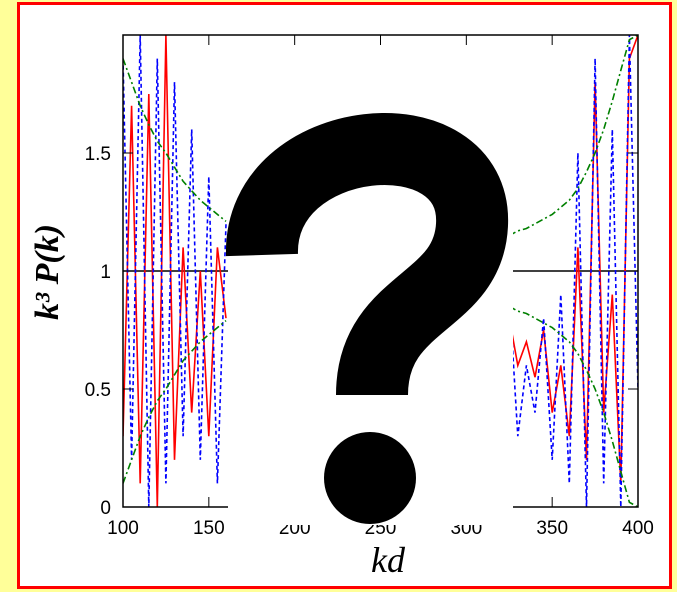  Describe the element at coordinates (388, 560) in the screenshot. I see `x-axis-title: kd` at that location.